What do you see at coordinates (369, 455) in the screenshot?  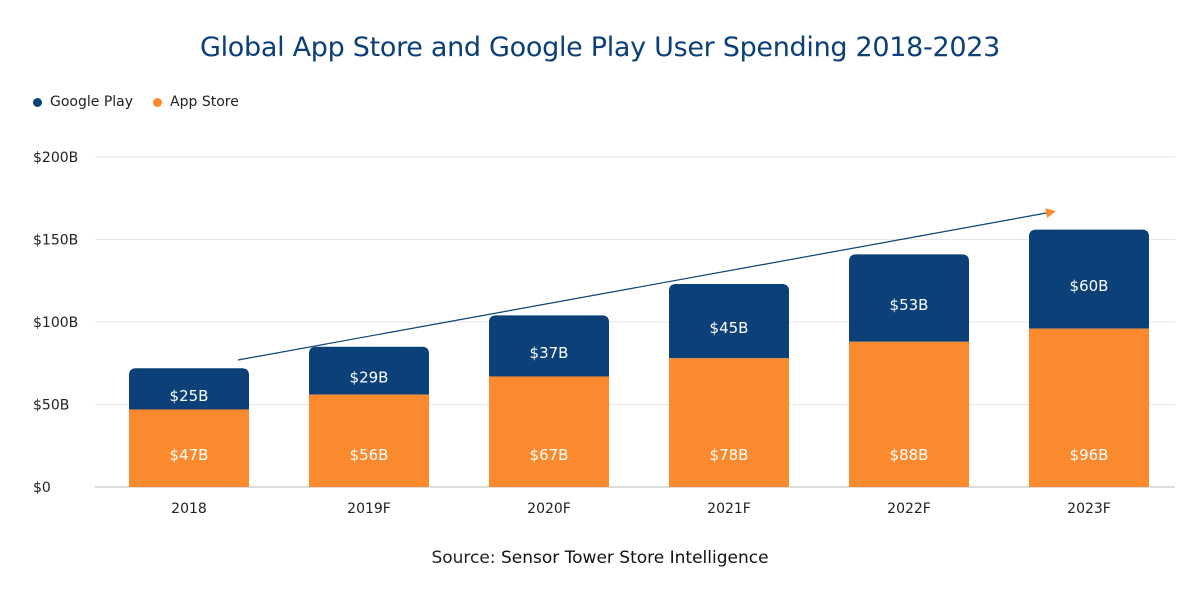 I see `bar-label-app-store: $56B` at bounding box center [369, 455].